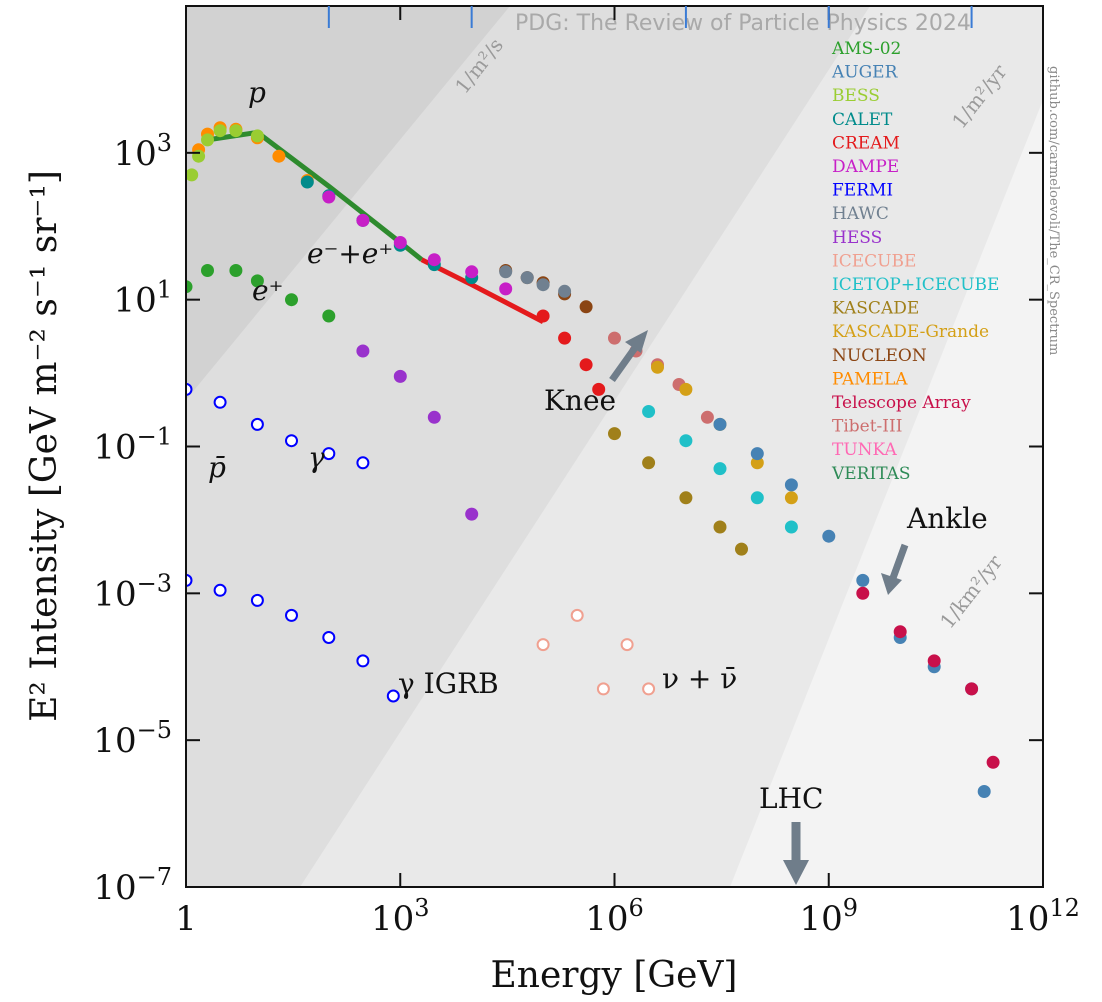 This screenshot has height=1002, width=1102. What do you see at coordinates (796, 853) in the screenshot?
I see `lhc-arrow` at bounding box center [796, 853].